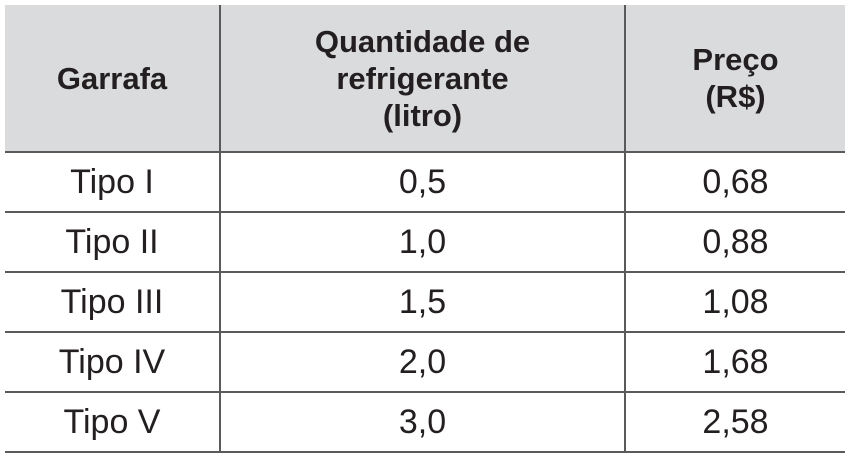  Describe the element at coordinates (422, 41) in the screenshot. I see `header-text: Quantidade de` at that location.